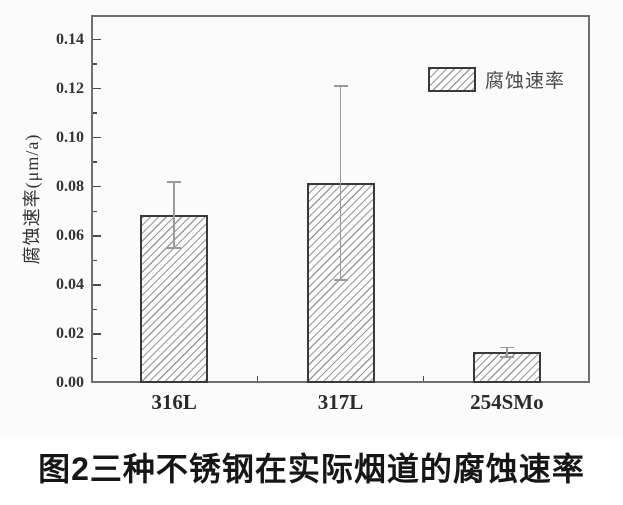  I want to click on y-tick-label: 0.04, so click(70, 284).